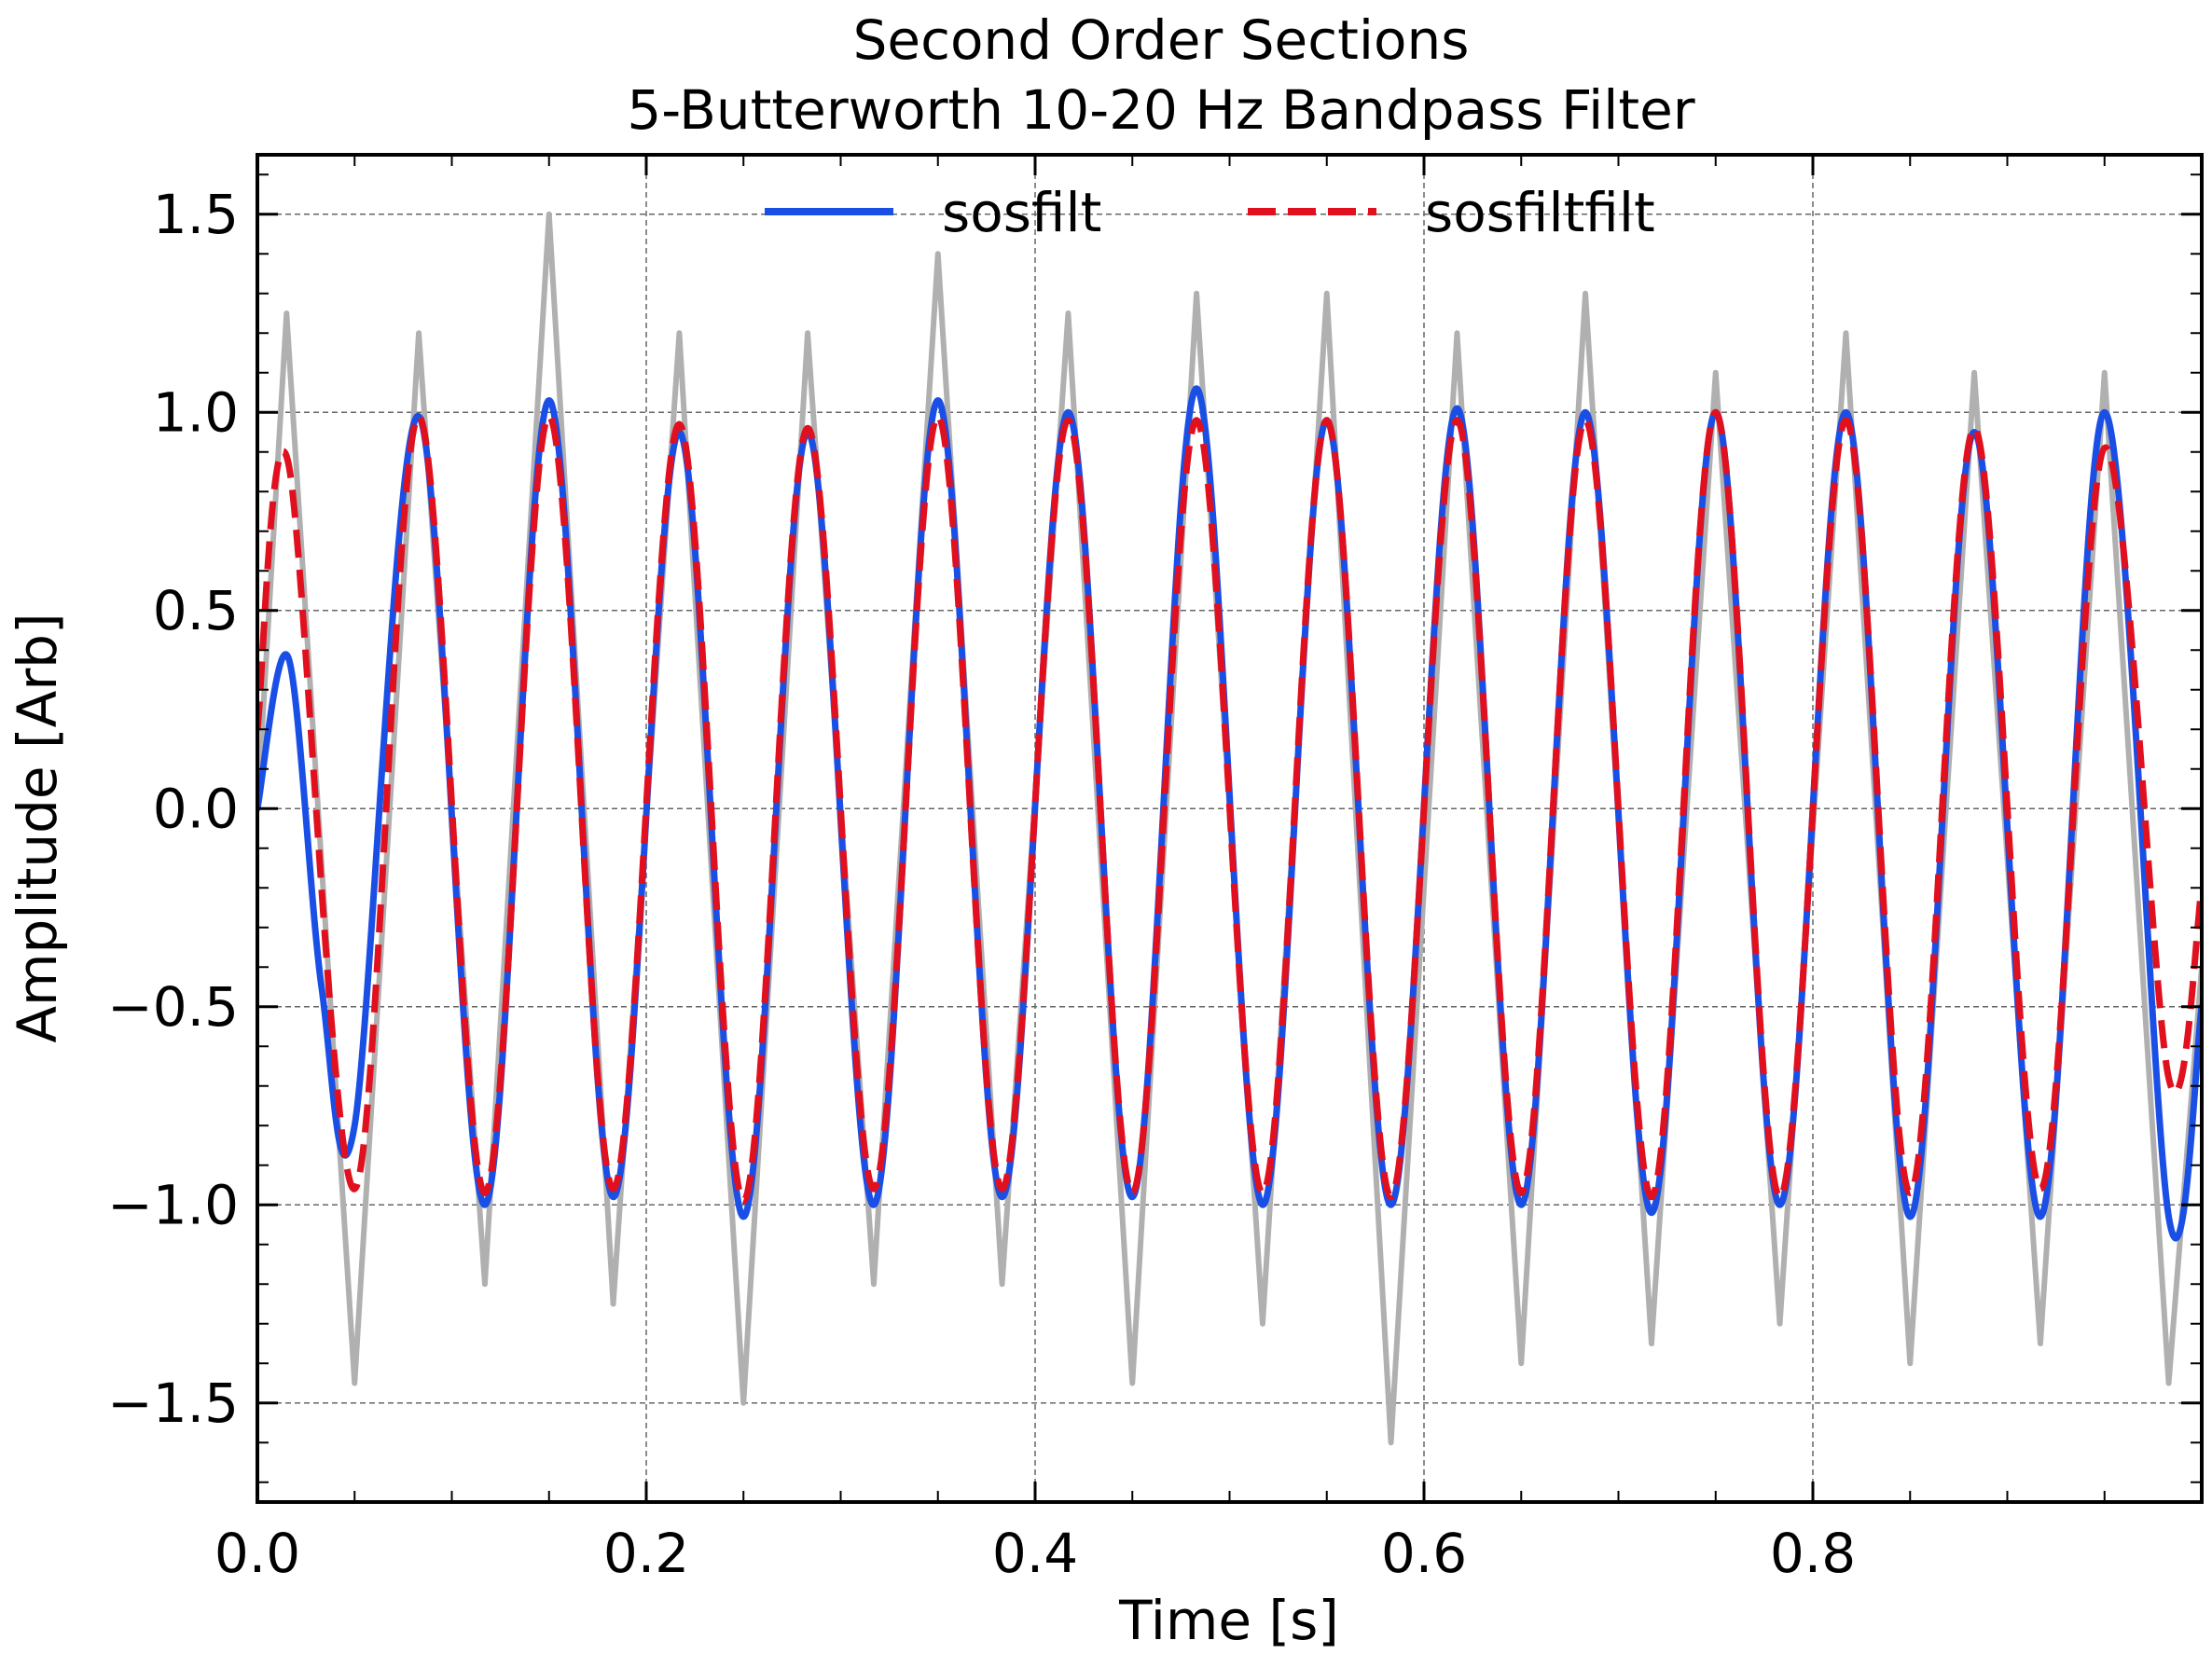 This screenshot has width=2212, height=1668. What do you see at coordinates (1813, 1553) in the screenshot?
I see `x-tick-label: 0.8` at bounding box center [1813, 1553].